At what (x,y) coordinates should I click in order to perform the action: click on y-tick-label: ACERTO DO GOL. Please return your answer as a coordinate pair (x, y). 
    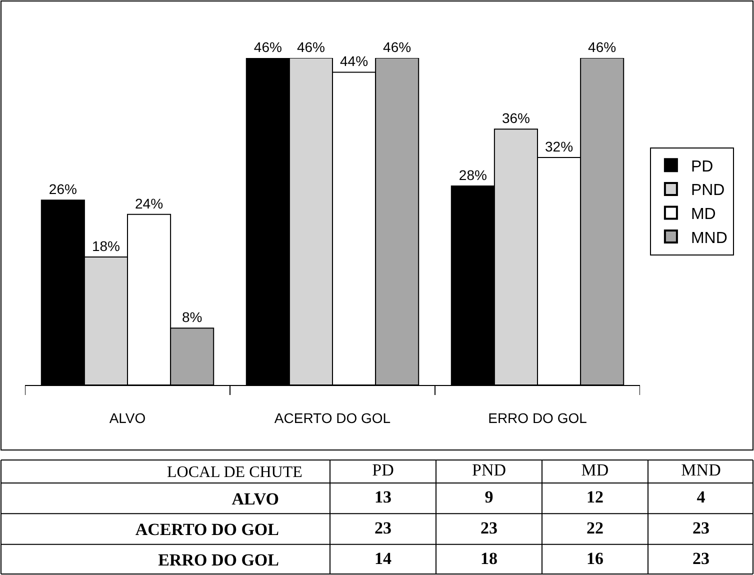
    Looking at the image, I should click on (207, 529).